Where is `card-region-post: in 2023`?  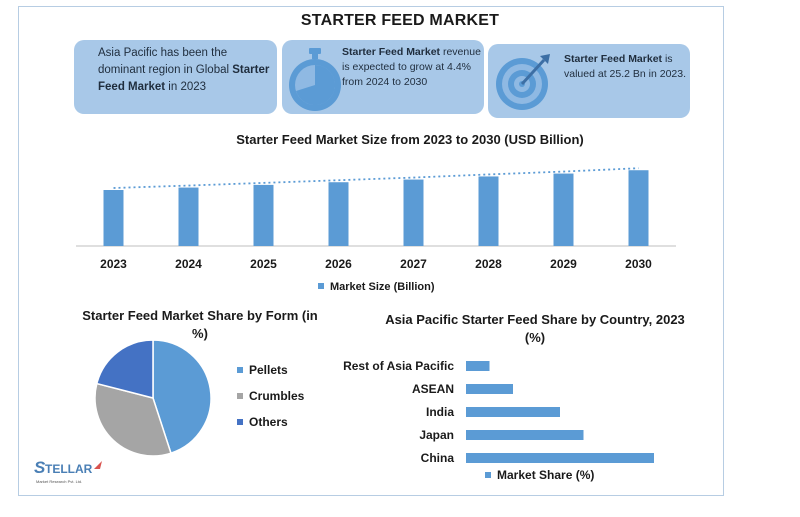 card-region-post: in 2023 is located at coordinates (186, 87).